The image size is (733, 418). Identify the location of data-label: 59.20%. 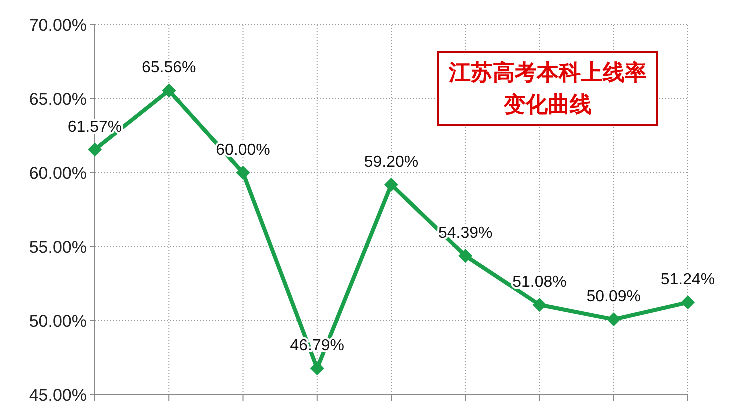
(391, 162).